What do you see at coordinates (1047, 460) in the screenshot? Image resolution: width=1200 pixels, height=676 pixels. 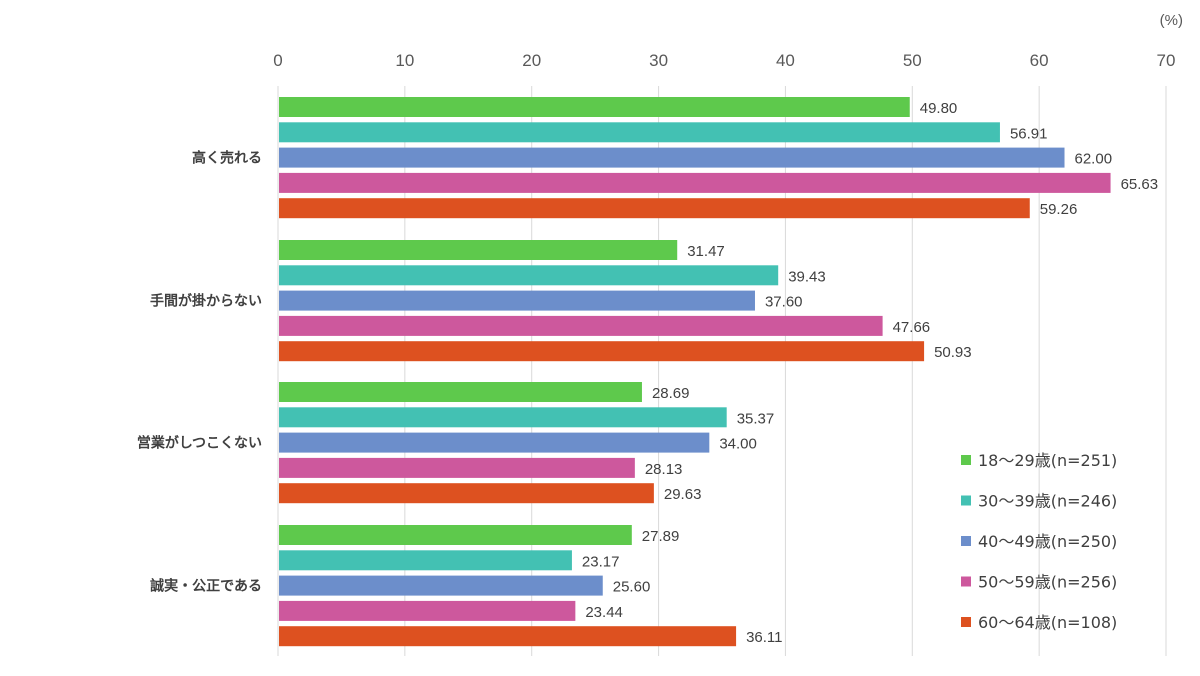 I see `legend-label-0: 18～29歳(n=251)` at bounding box center [1047, 460].